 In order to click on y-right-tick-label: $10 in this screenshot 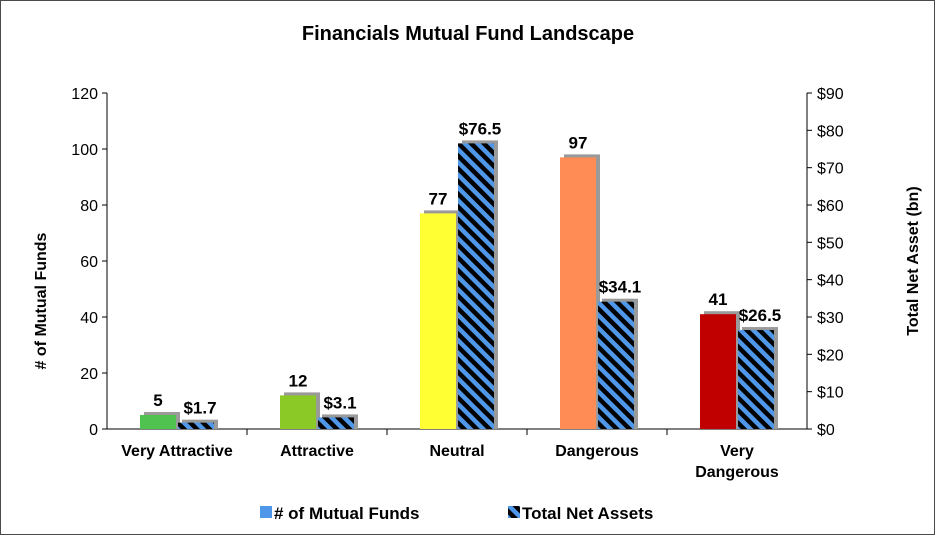, I will do `click(830, 393)`.